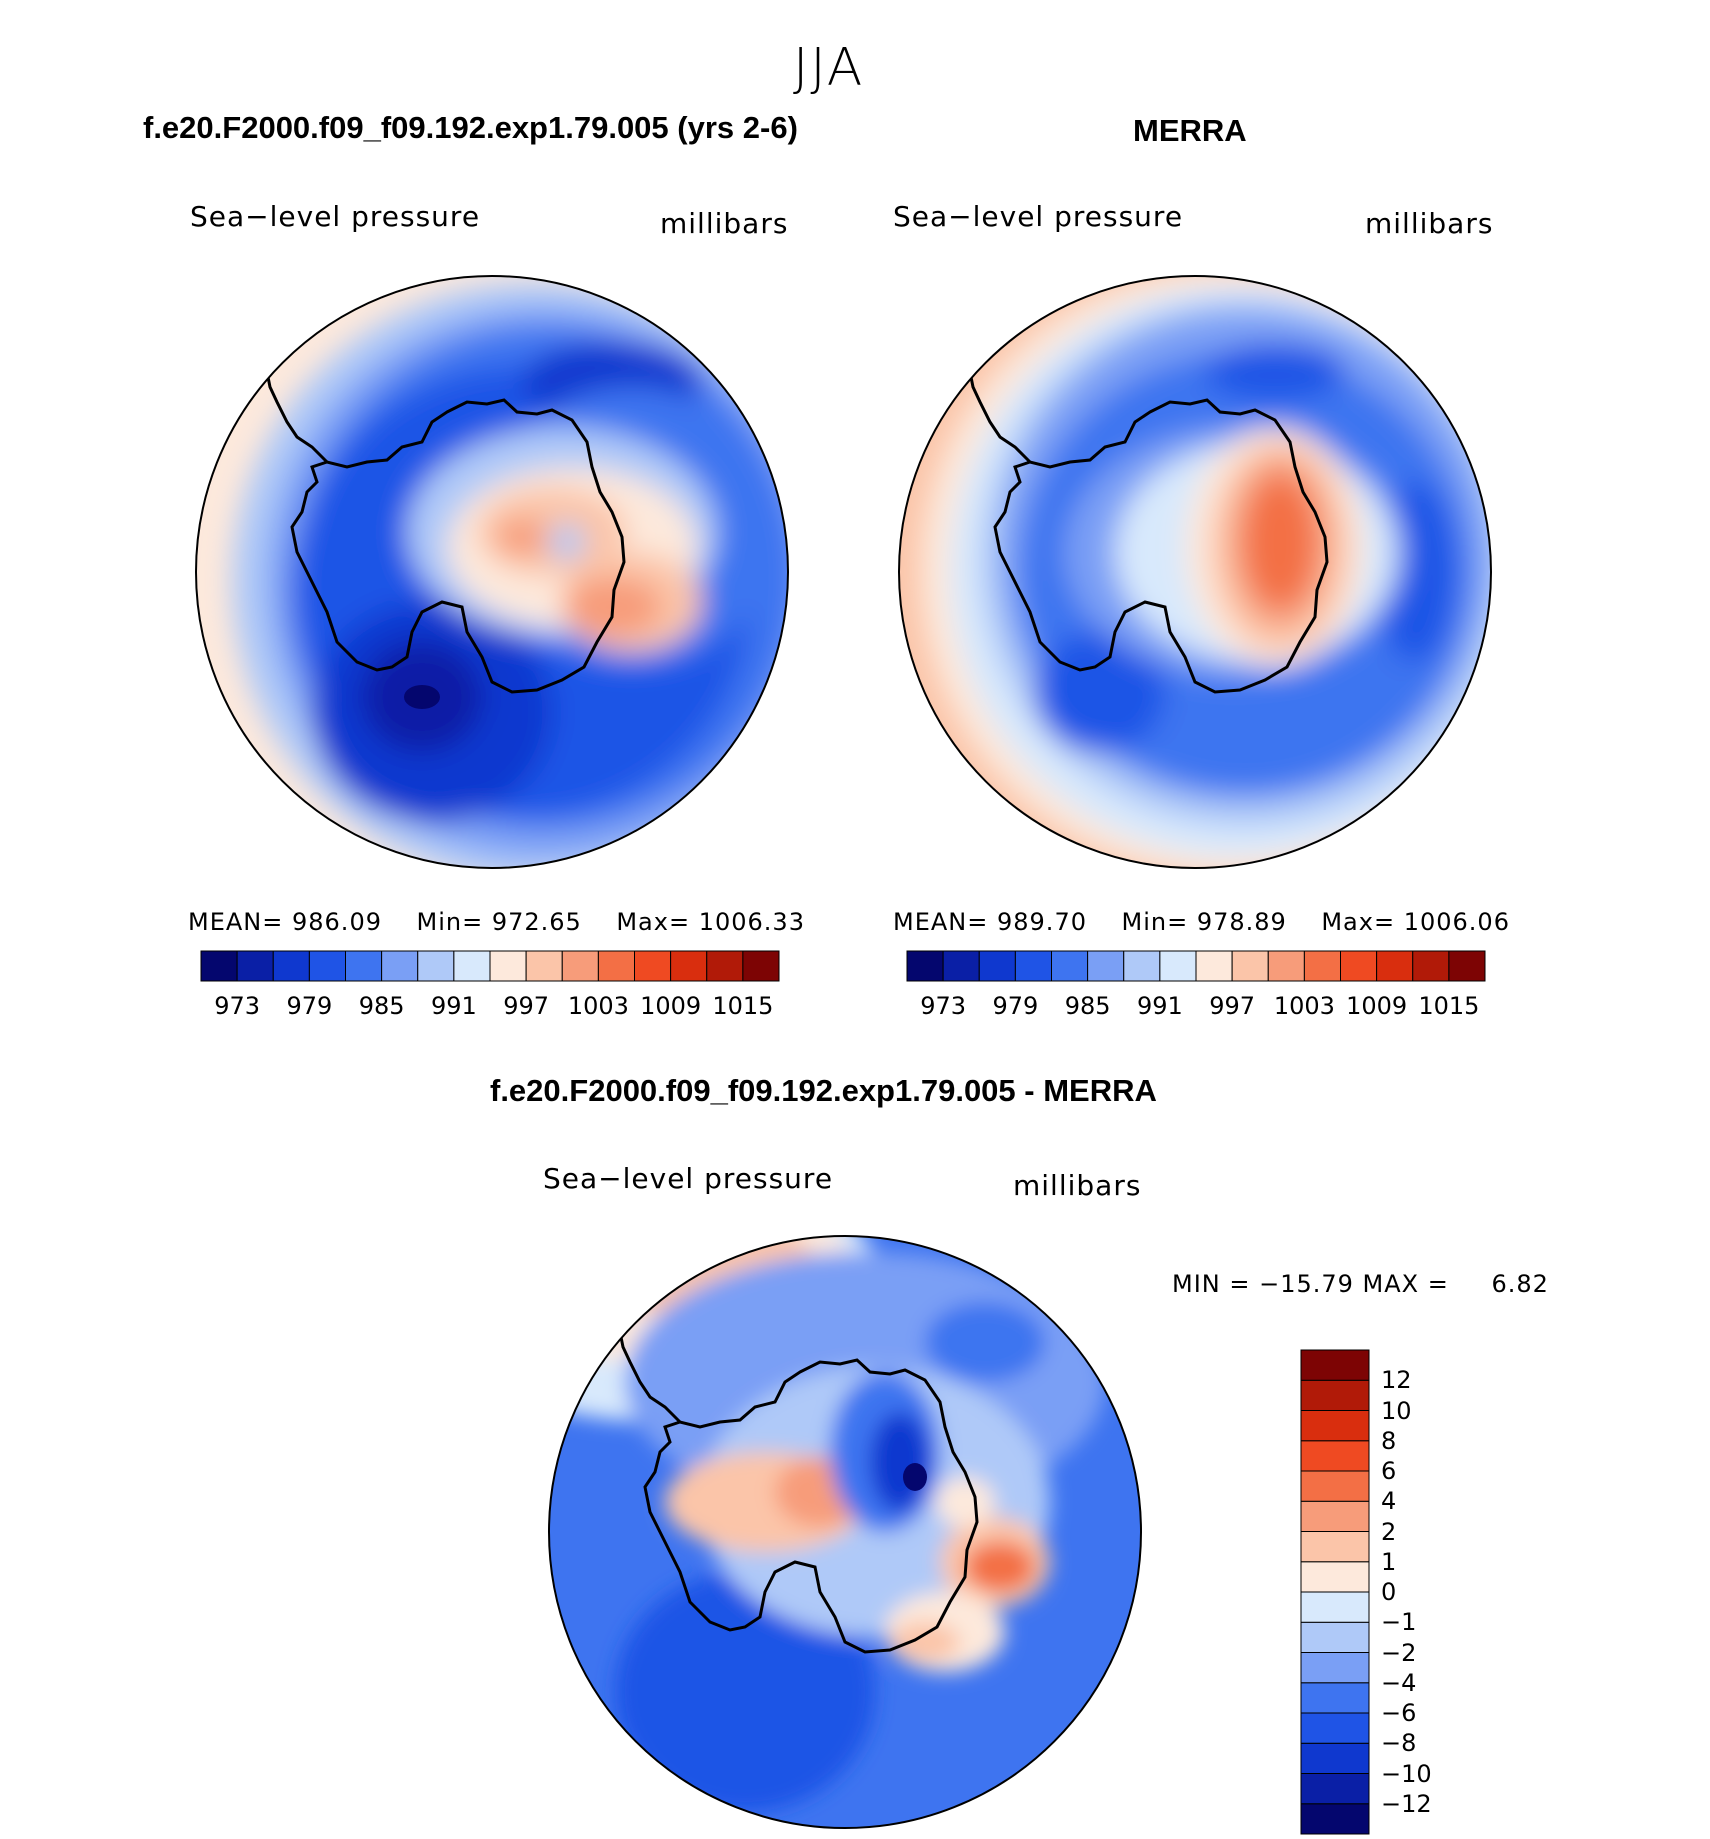 Image resolution: width=1710 pixels, height=1839 pixels. Describe the element at coordinates (1389, 1440) in the screenshot. I see `colorbar-tick-label: 8` at that location.